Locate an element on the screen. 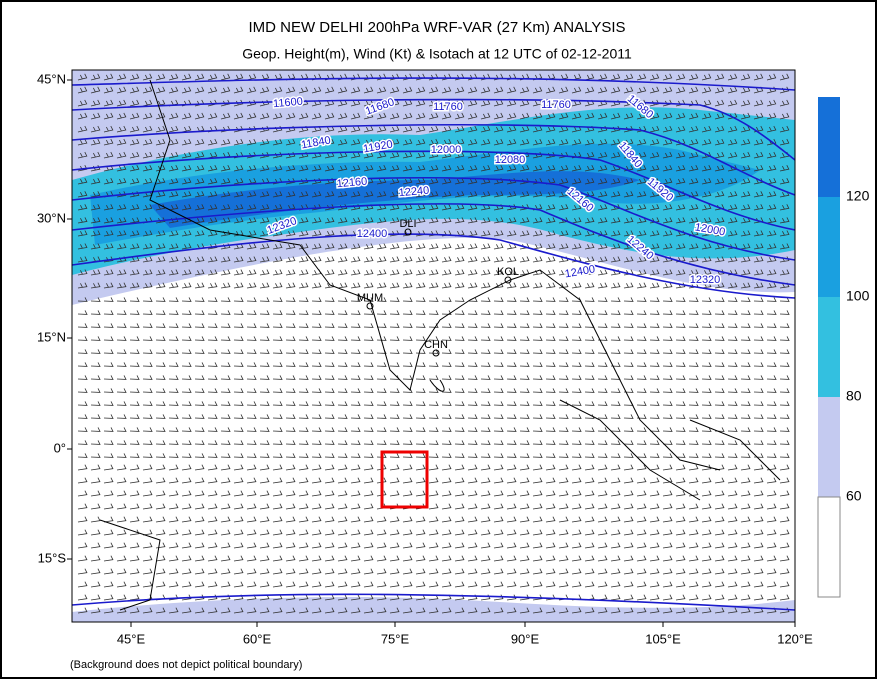  contour-label: 11920 is located at coordinates (377, 146).